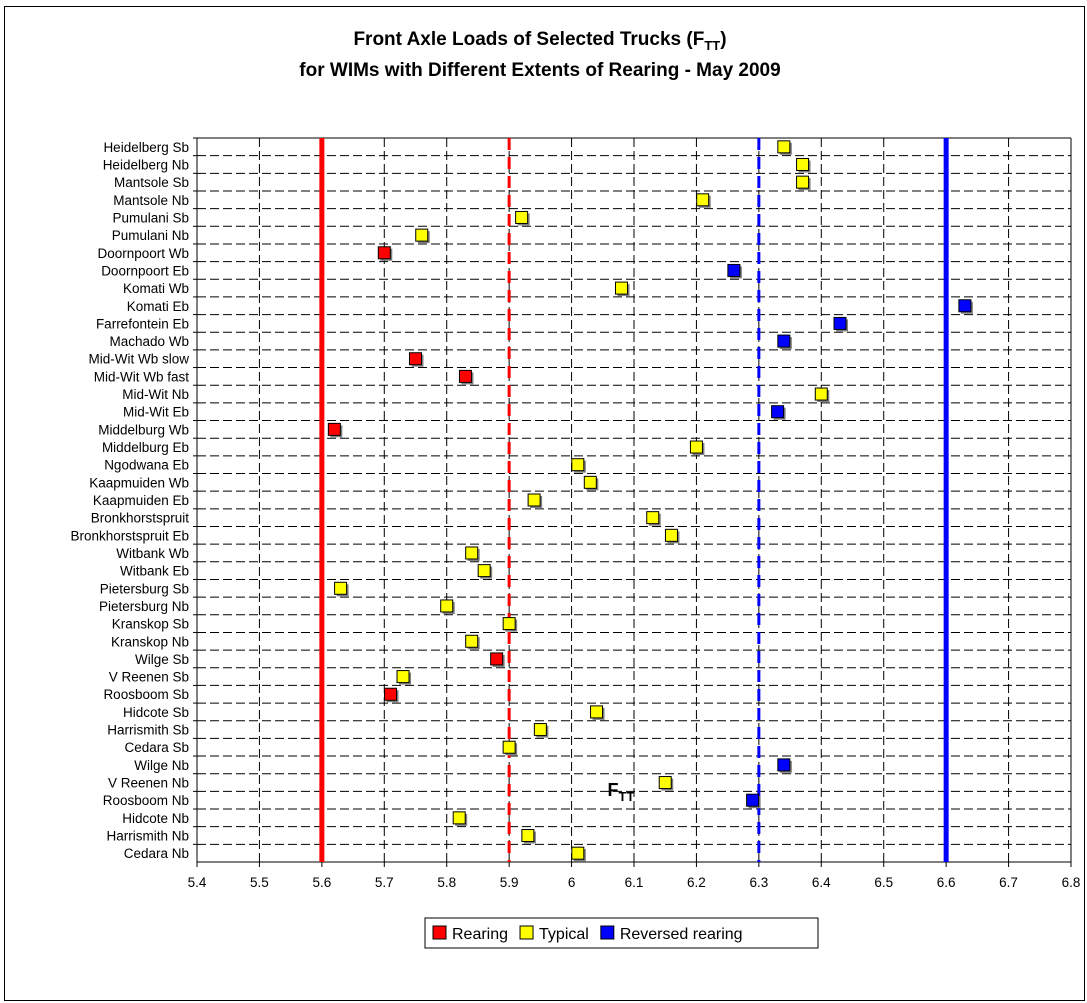 Image resolution: width=1087 pixels, height=1003 pixels. Describe the element at coordinates (162, 659) in the screenshot. I see `y-category-label: Wilge Sb` at that location.